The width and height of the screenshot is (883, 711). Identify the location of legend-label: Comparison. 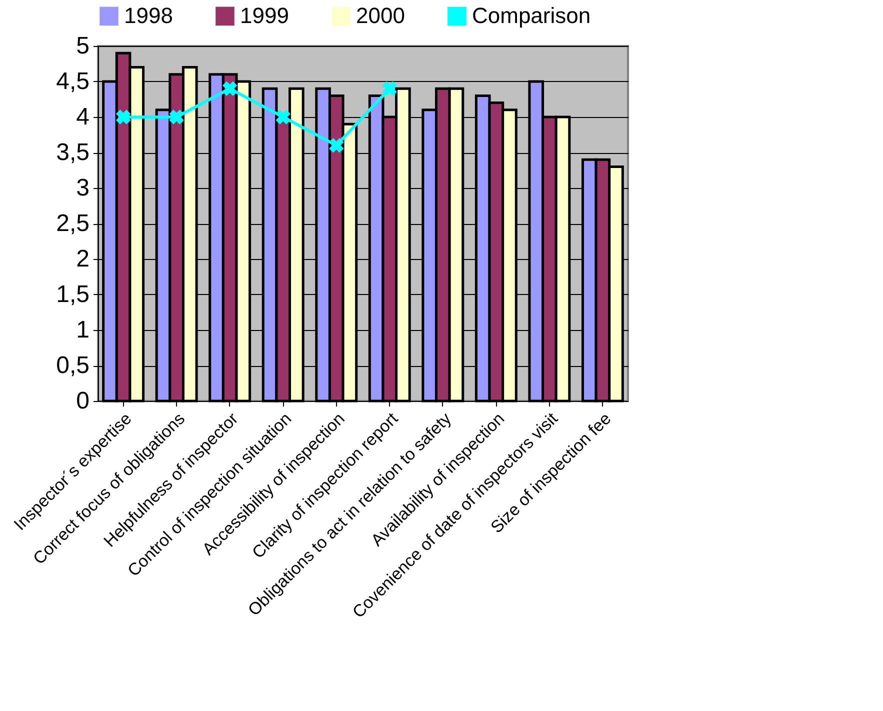
(531, 15).